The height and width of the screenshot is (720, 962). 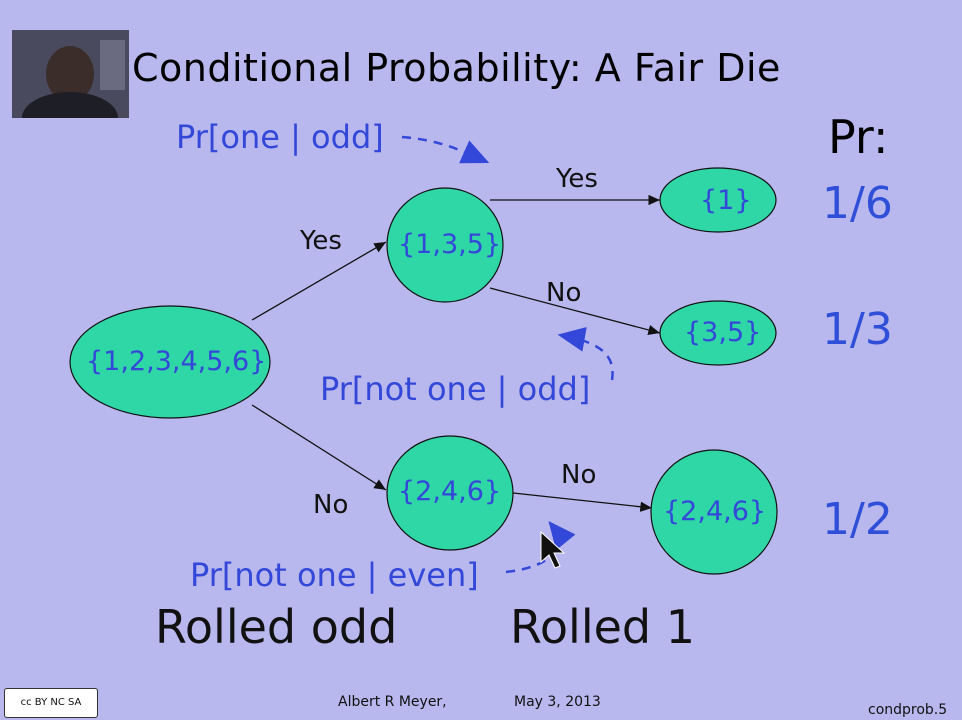 I want to click on slide-title: Conditional Probability: A Fair Die, so click(x=456, y=68).